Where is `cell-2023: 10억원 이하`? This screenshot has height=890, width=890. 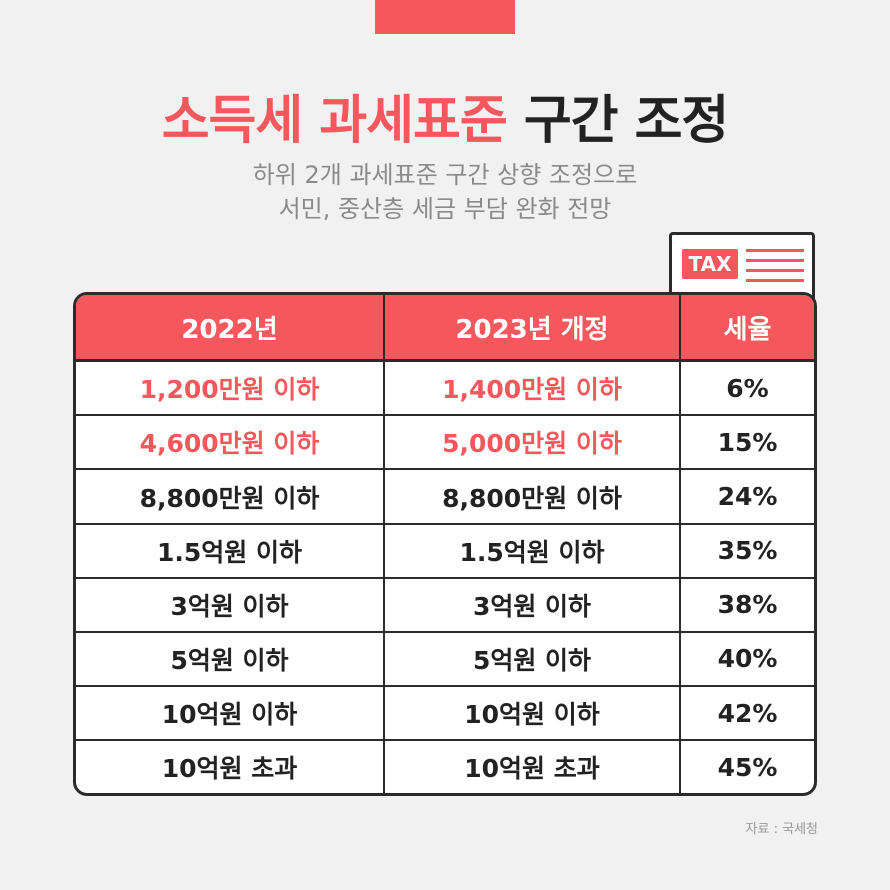 cell-2023: 10억원 이하 is located at coordinates (532, 714).